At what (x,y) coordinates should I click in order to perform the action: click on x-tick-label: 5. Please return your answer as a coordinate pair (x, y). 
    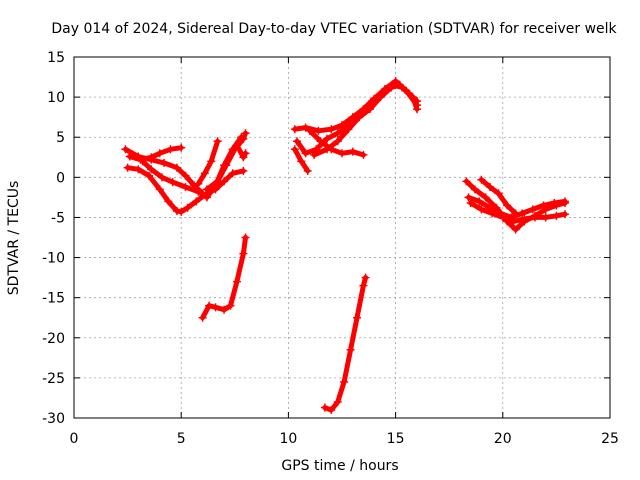
    Looking at the image, I should click on (181, 439).